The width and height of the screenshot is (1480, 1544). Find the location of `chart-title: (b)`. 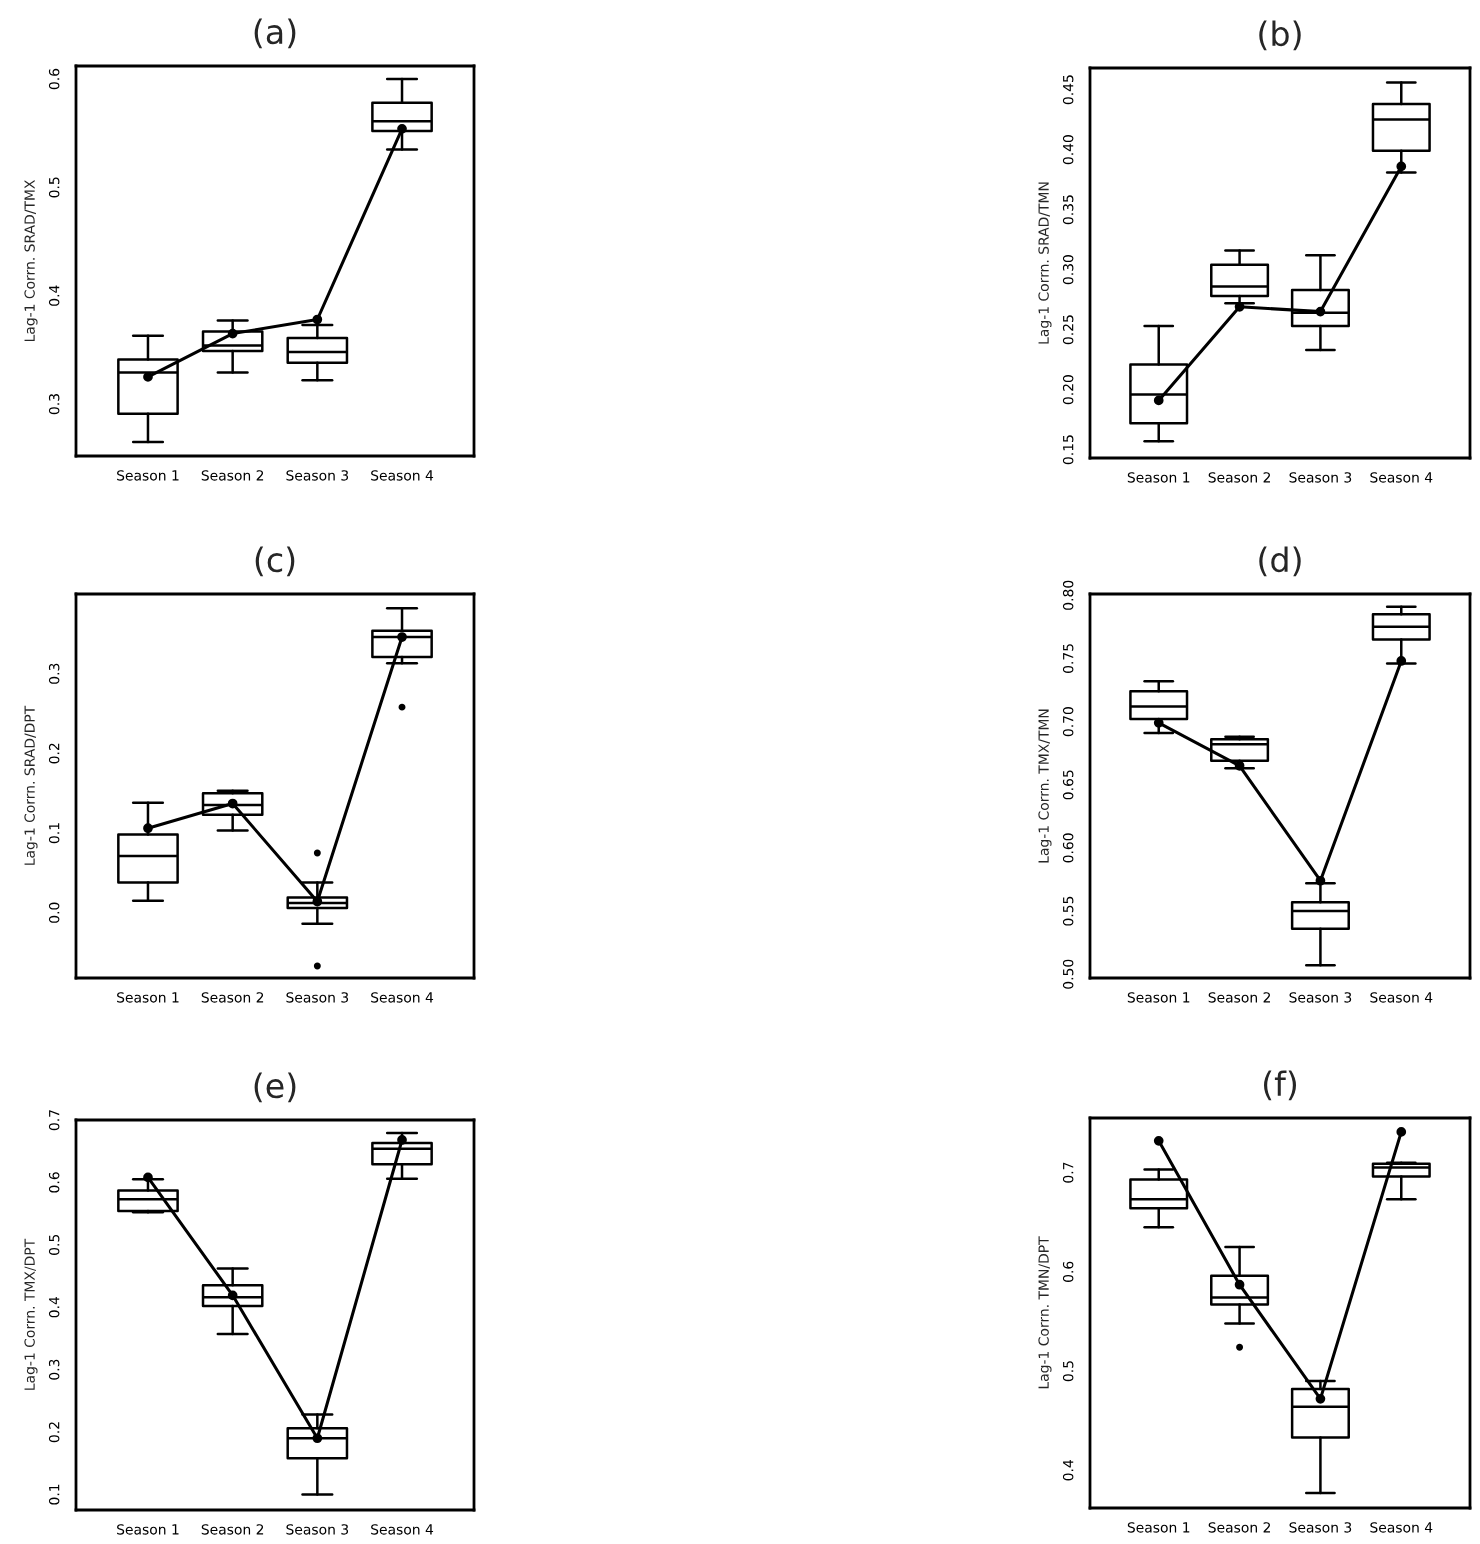

chart-title: (b) is located at coordinates (1280, 35).